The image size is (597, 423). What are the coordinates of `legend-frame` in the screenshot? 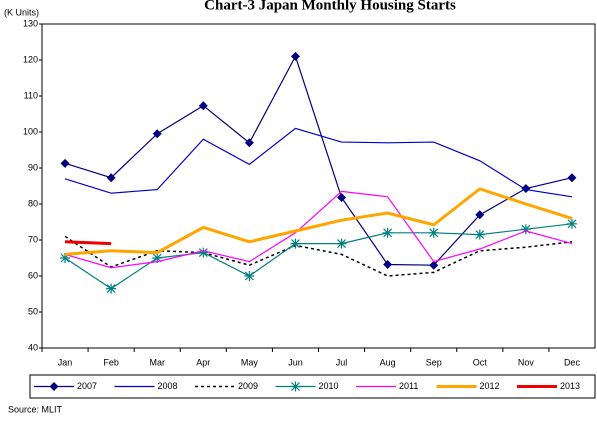 It's located at (312, 386).